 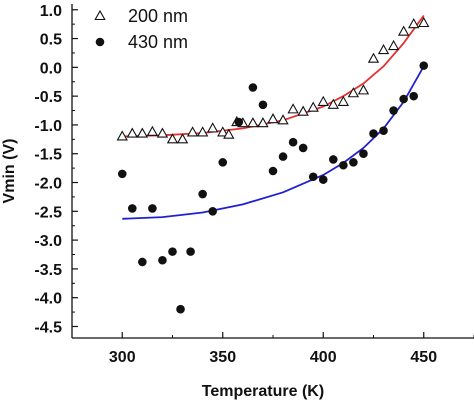 I want to click on legend-marker-200nm, so click(x=100, y=15).